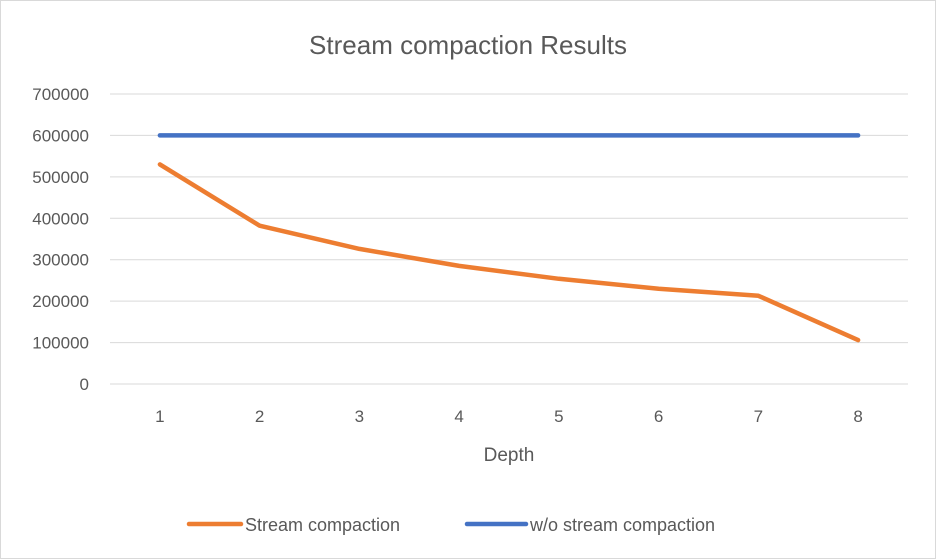 This screenshot has height=559, width=936. I want to click on y-tick-label: 600000, so click(60, 135).